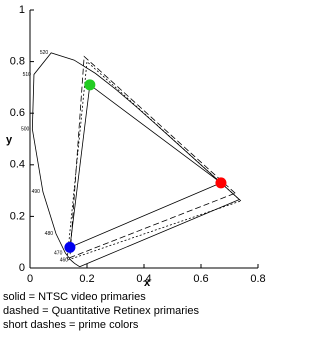 This screenshot has height=347, width=320. I want to click on y-tick-label: 0.2, so click(17, 216).